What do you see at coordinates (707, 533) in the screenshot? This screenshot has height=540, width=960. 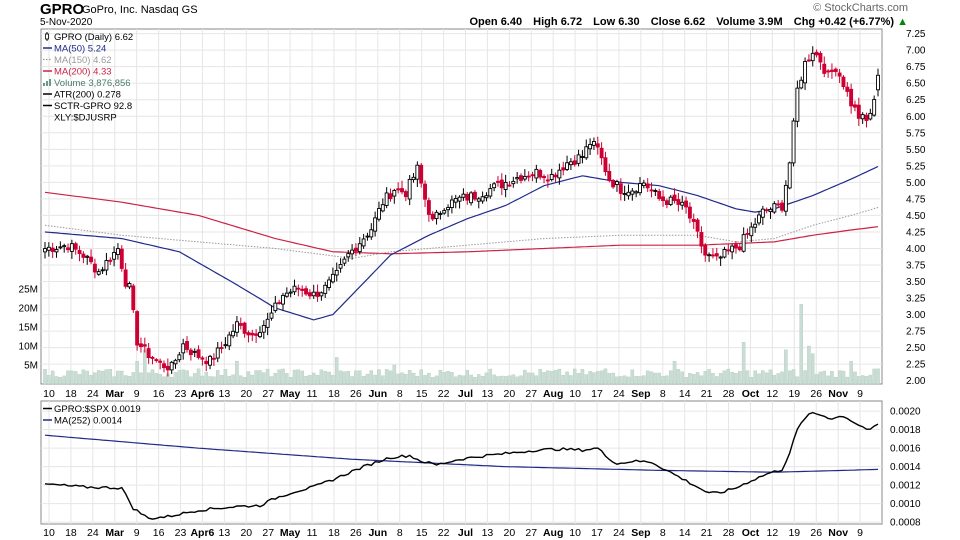 I see `x-tick-label: 21` at bounding box center [707, 533].